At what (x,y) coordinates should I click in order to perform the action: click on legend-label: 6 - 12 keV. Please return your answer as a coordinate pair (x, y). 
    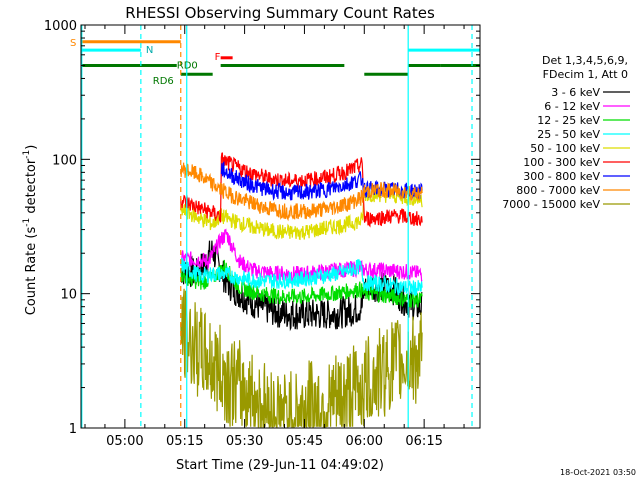
    Looking at the image, I should click on (572, 106).